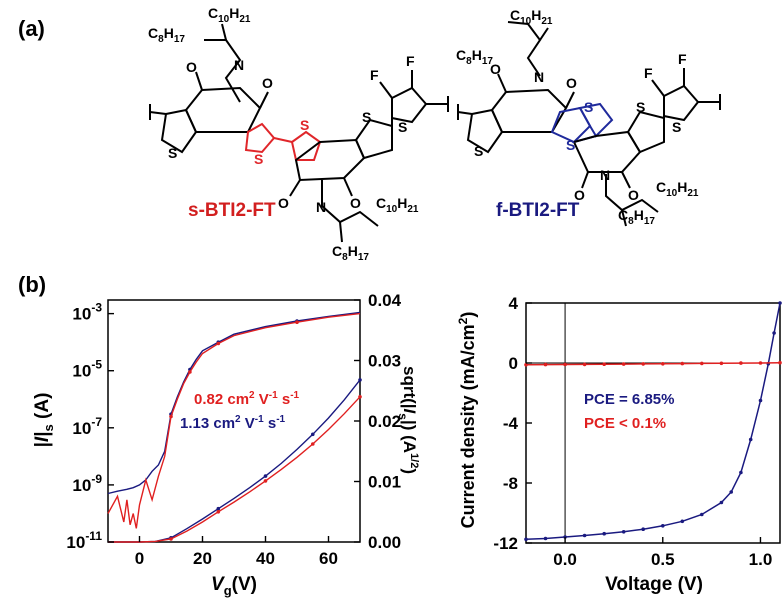 The height and width of the screenshot is (608, 782). I want to click on mol2-top-alkyl: C8H17, so click(474, 57).